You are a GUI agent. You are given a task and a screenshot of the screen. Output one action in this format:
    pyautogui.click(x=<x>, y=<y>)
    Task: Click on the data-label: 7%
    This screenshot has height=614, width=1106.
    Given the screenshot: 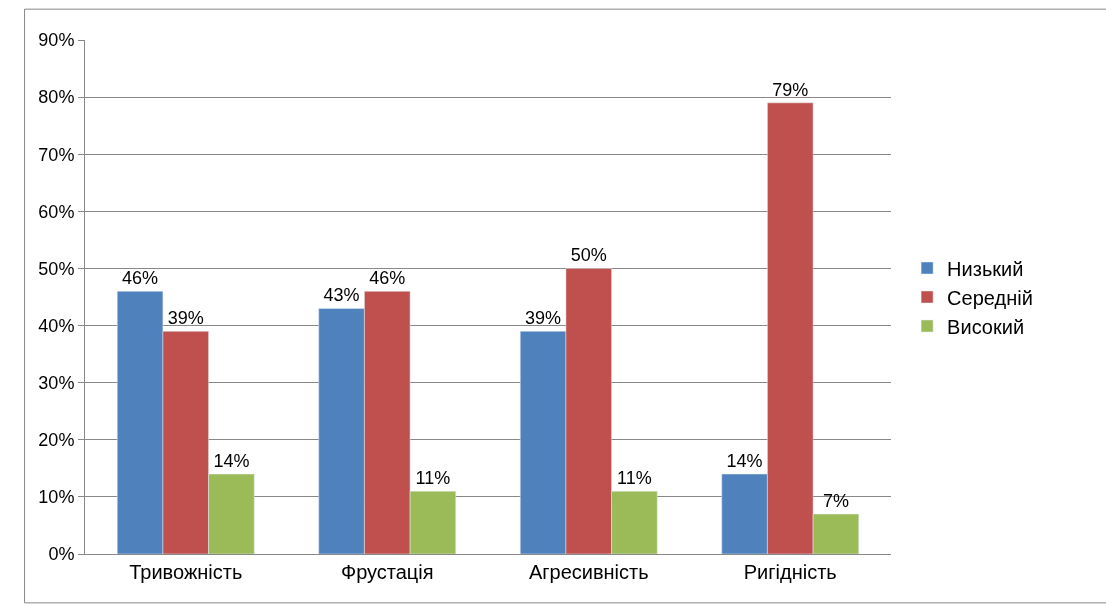 What is the action you would take?
    pyautogui.click(x=835, y=501)
    